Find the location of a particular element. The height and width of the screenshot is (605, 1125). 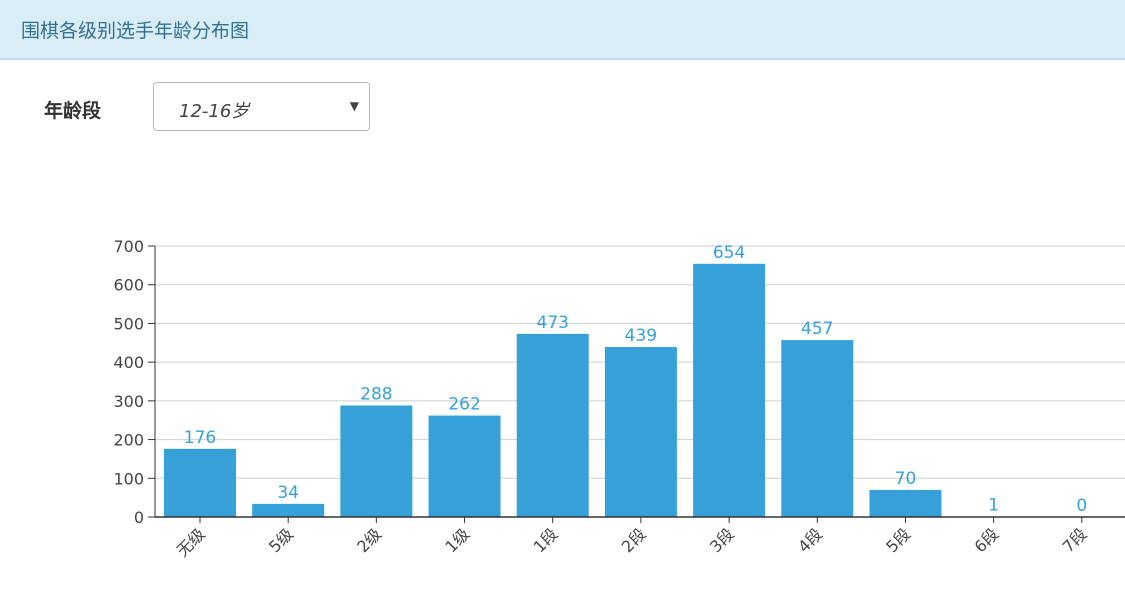

bar-value-label: 262 is located at coordinates (464, 405).